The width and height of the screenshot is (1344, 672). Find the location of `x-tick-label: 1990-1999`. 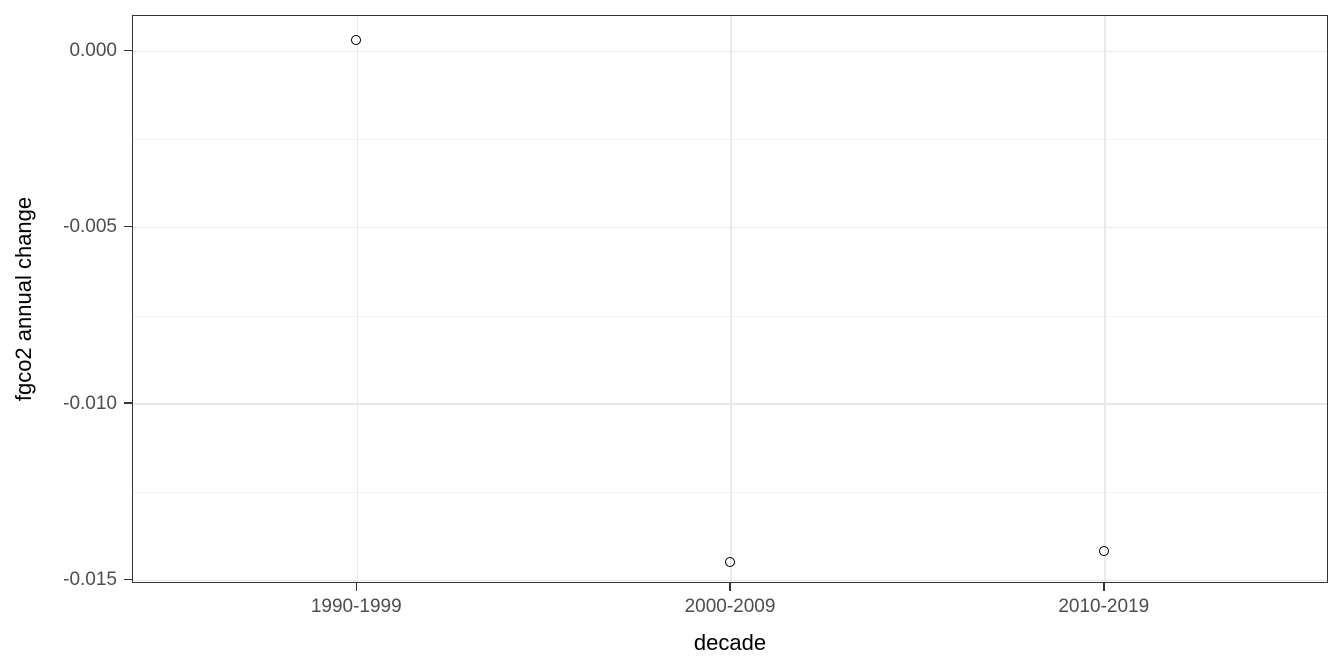

x-tick-label: 1990-1999 is located at coordinates (356, 606).